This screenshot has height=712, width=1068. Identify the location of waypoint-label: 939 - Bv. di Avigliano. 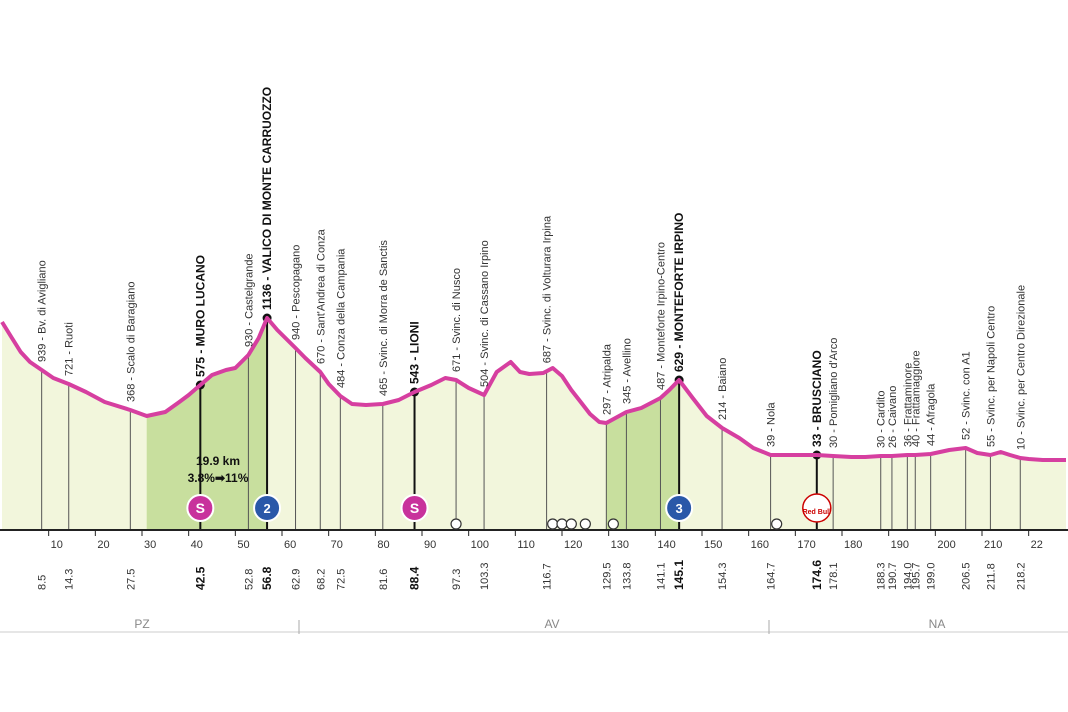
(43, 311).